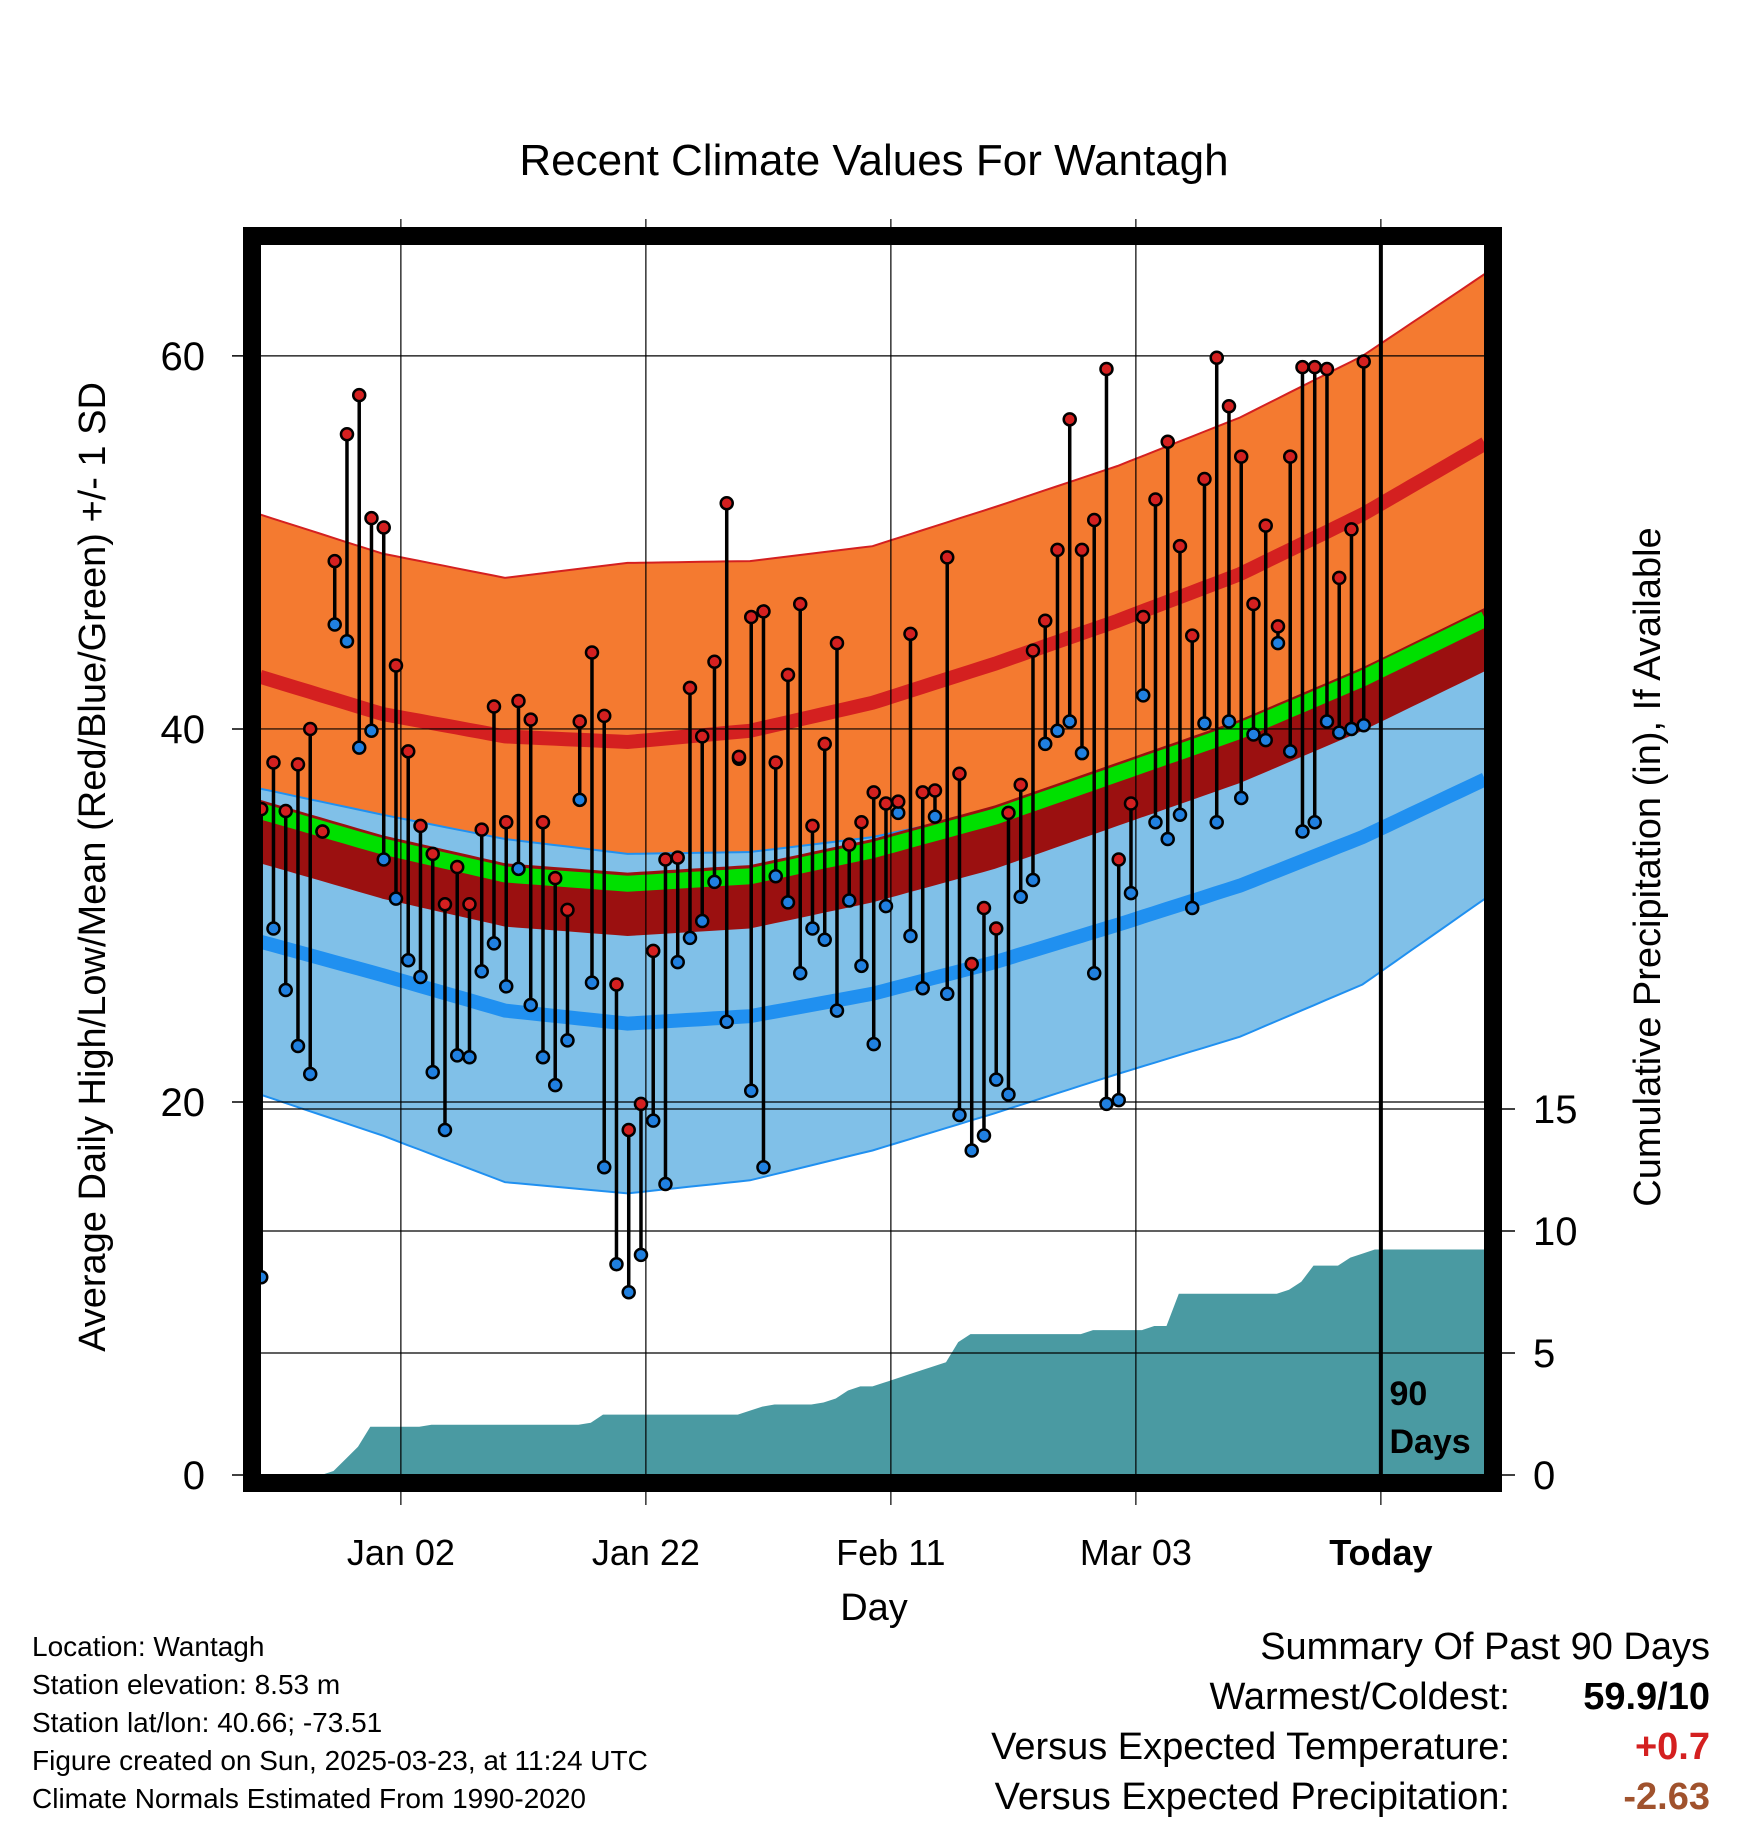 Image resolution: width=1748 pixels, height=1828 pixels. Describe the element at coordinates (874, 1608) in the screenshot. I see `x-axis-label: Day` at that location.